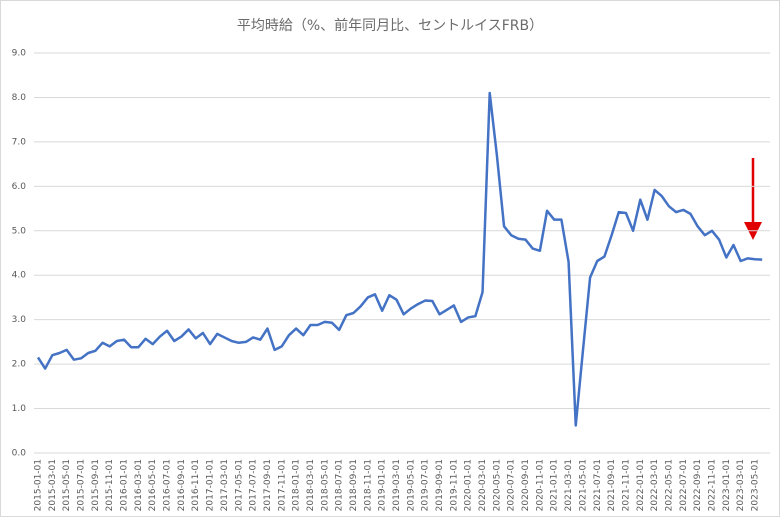  I want to click on x-tick-label: 2015-09-01, so click(96, 485).